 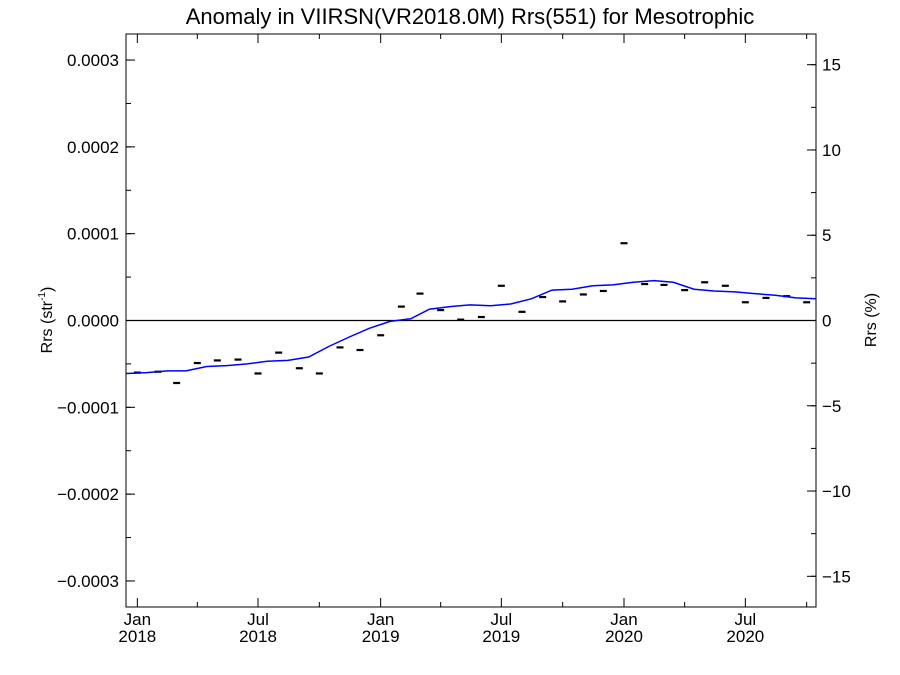 I want to click on y-tick-label-left: 0.0003, so click(x=93, y=60).